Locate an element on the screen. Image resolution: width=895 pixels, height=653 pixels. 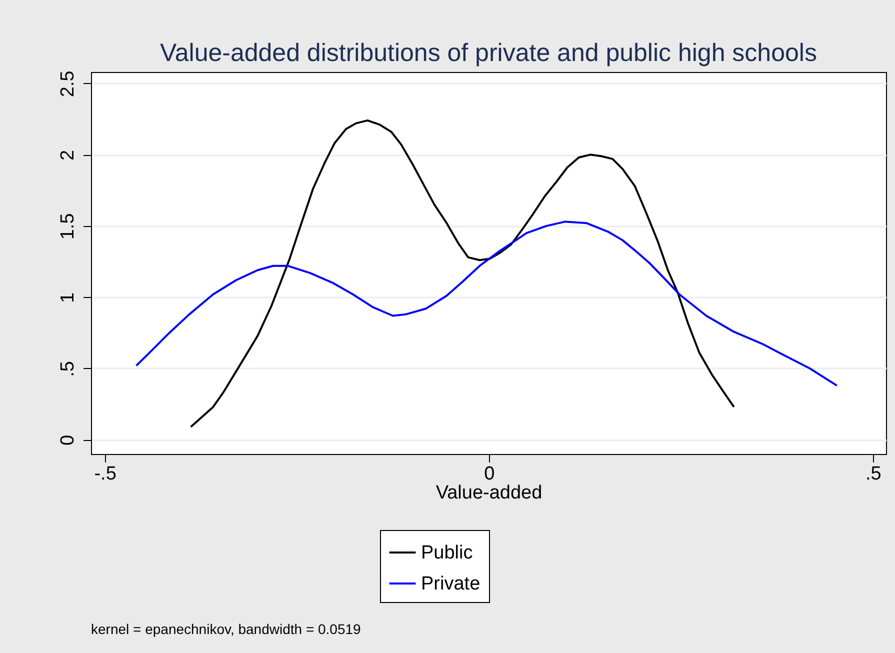
y-tick-label: 2 is located at coordinates (68, 155).